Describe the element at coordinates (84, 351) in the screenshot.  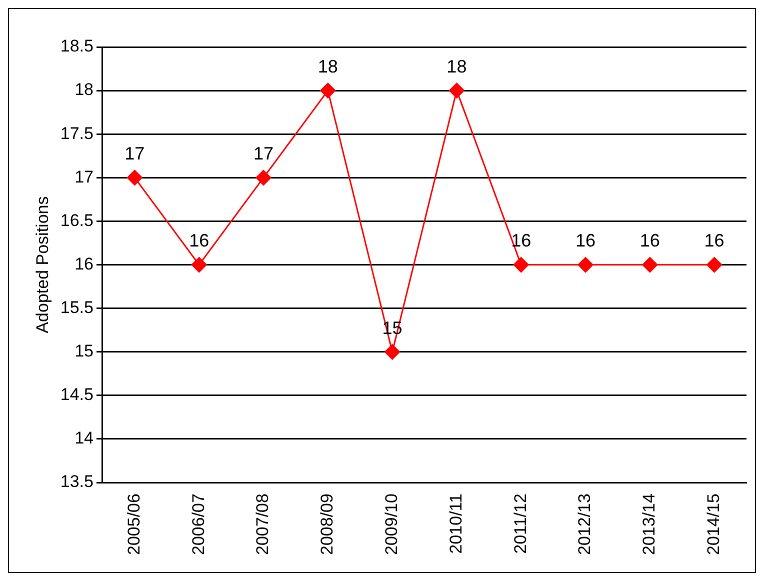
I see `y-tick-label: 15` at that location.